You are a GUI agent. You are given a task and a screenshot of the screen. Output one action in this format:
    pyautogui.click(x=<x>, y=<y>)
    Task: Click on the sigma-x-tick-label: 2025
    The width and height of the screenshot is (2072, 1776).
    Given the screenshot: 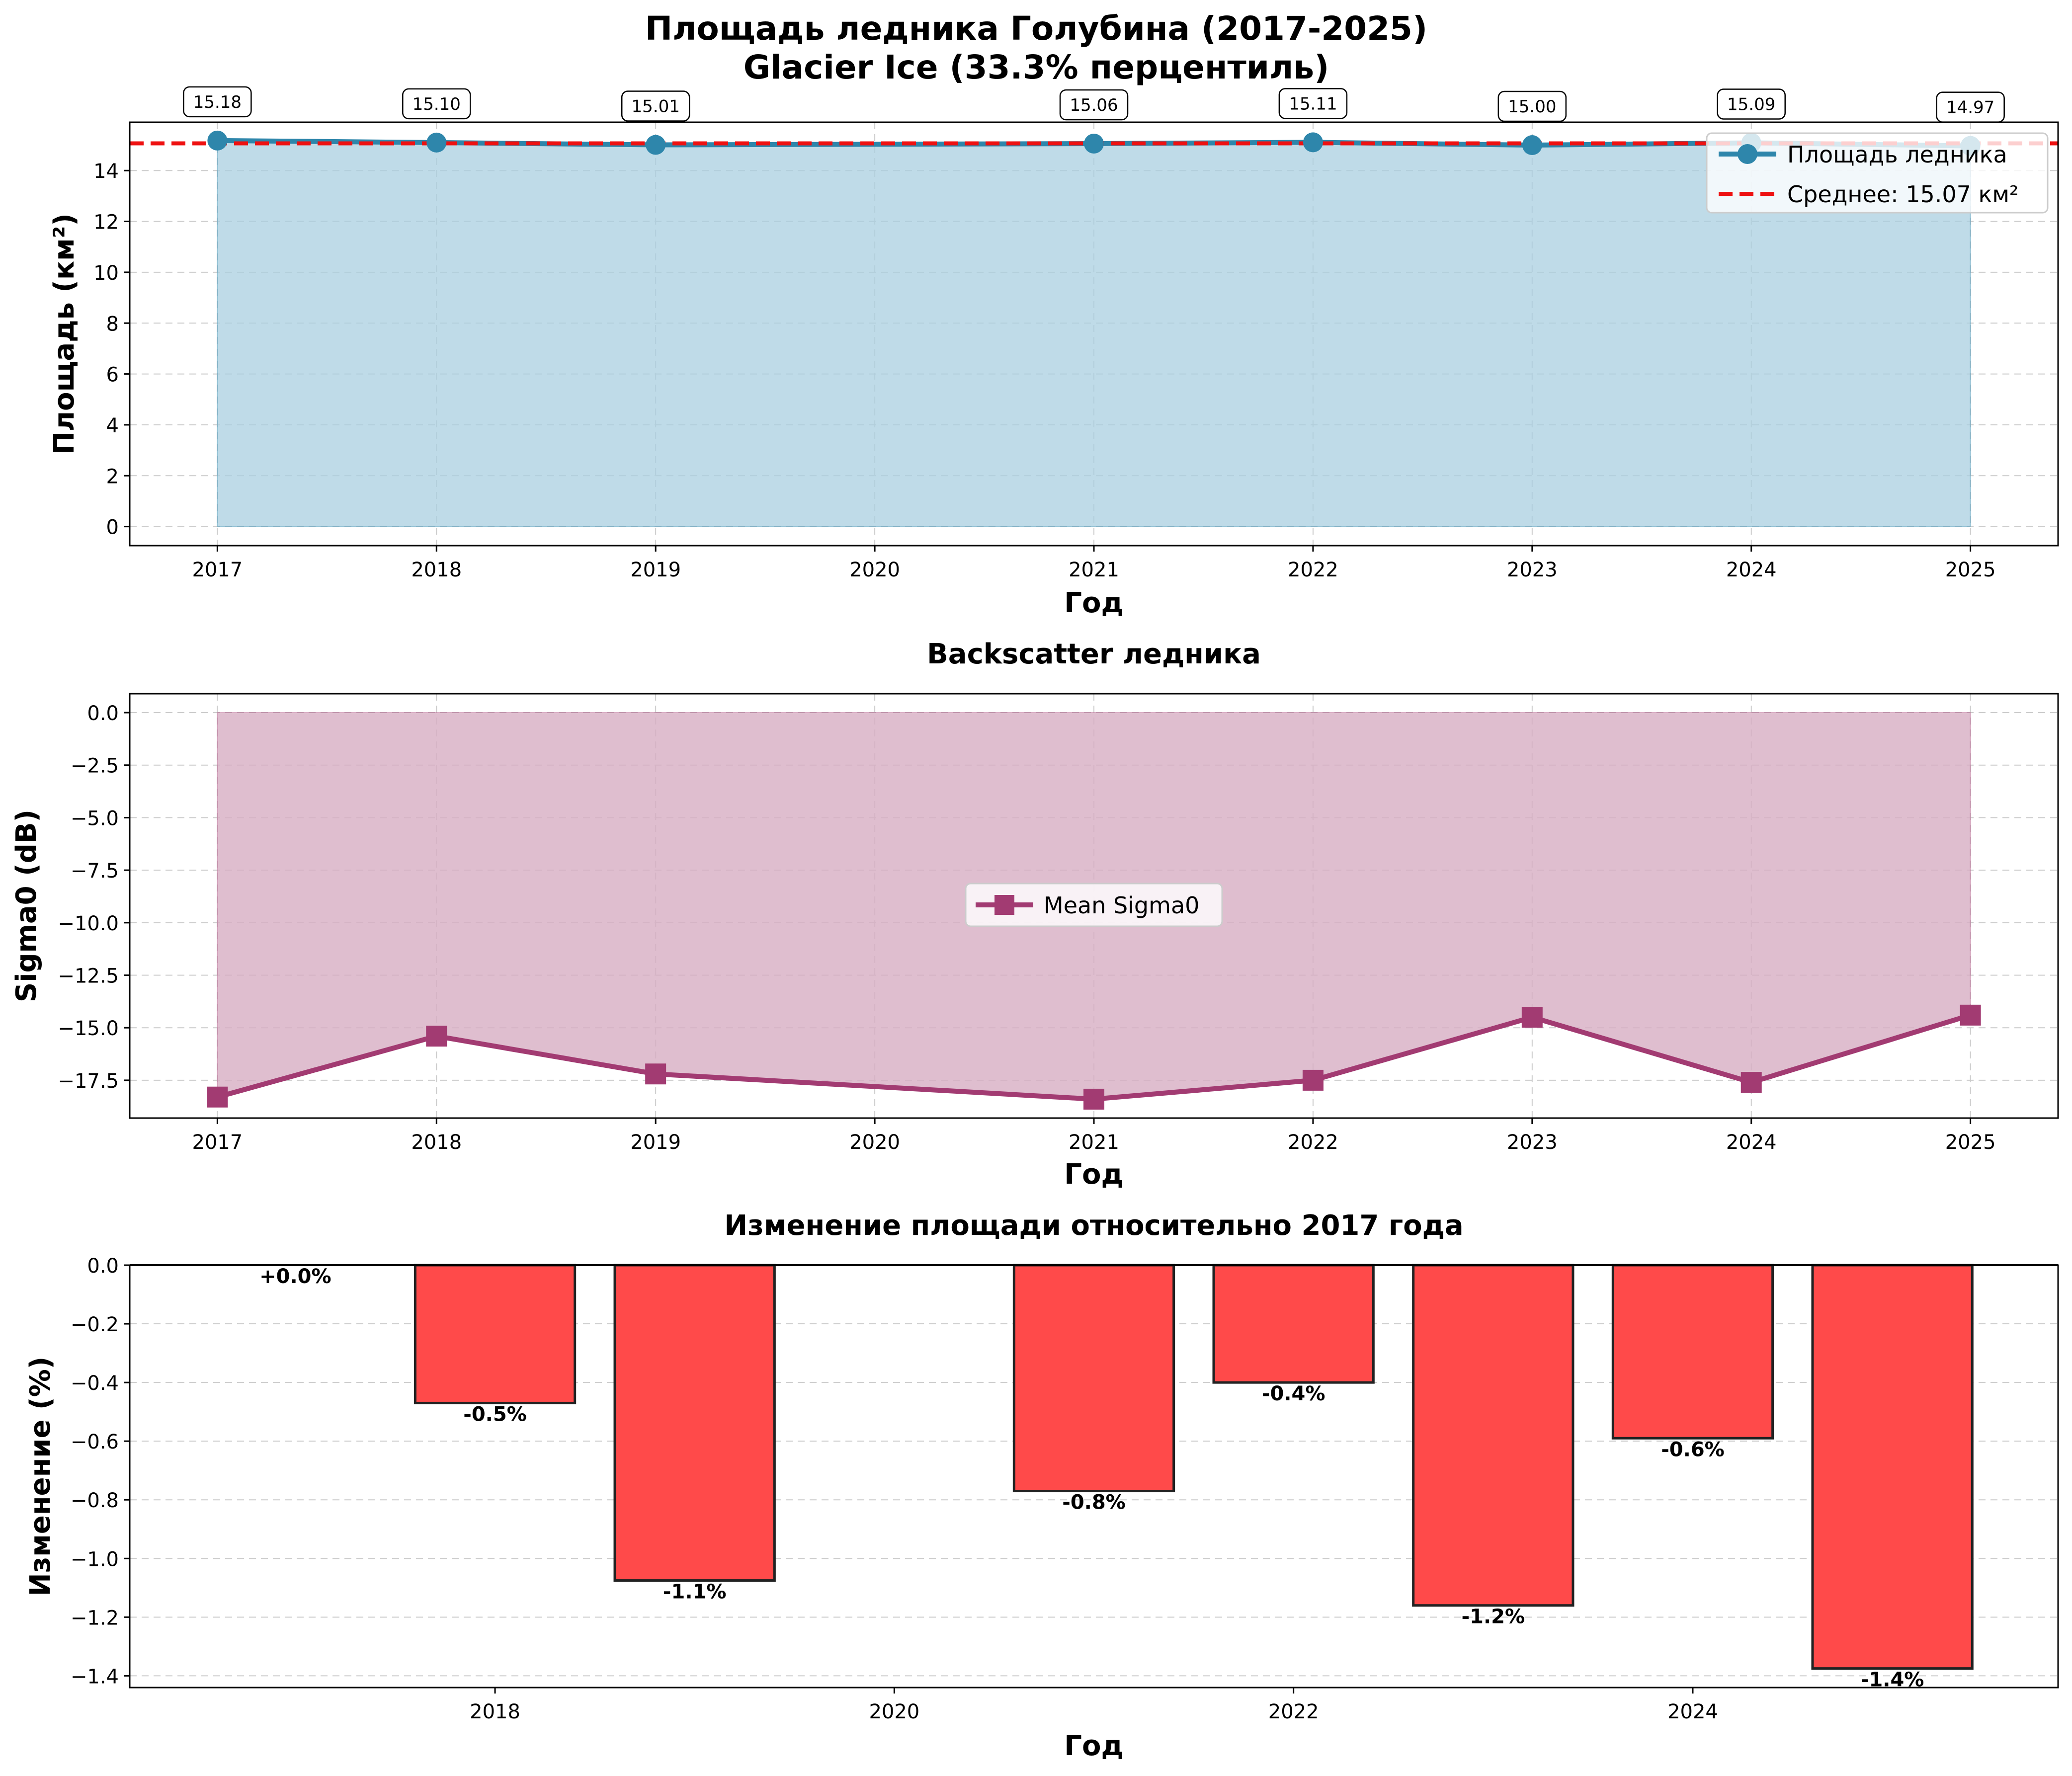 What is the action you would take?
    pyautogui.click(x=1970, y=1142)
    